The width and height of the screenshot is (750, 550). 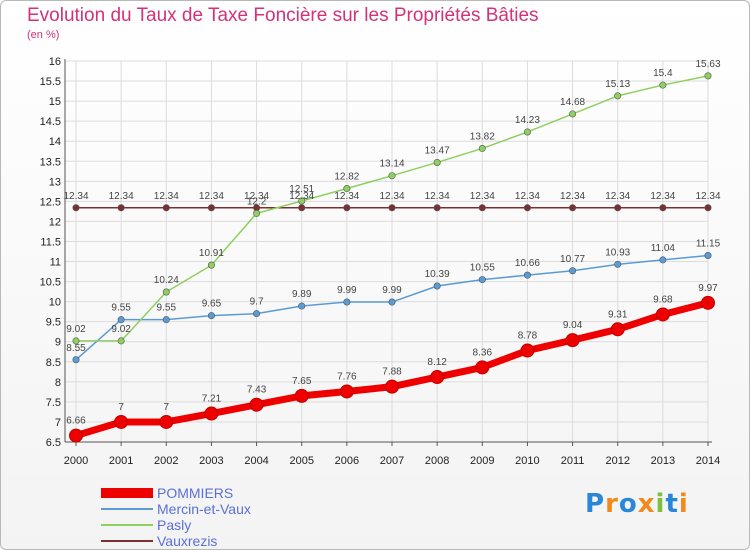 I want to click on y-tick-label: 15.5, so click(x=50, y=82).